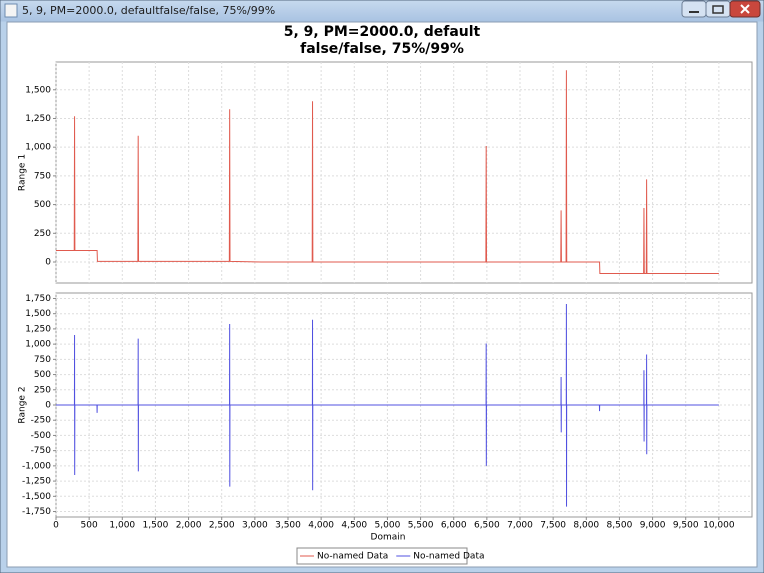 The image size is (764, 573). What do you see at coordinates (454, 526) in the screenshot?
I see `x-tick-label: 6,000` at bounding box center [454, 526].